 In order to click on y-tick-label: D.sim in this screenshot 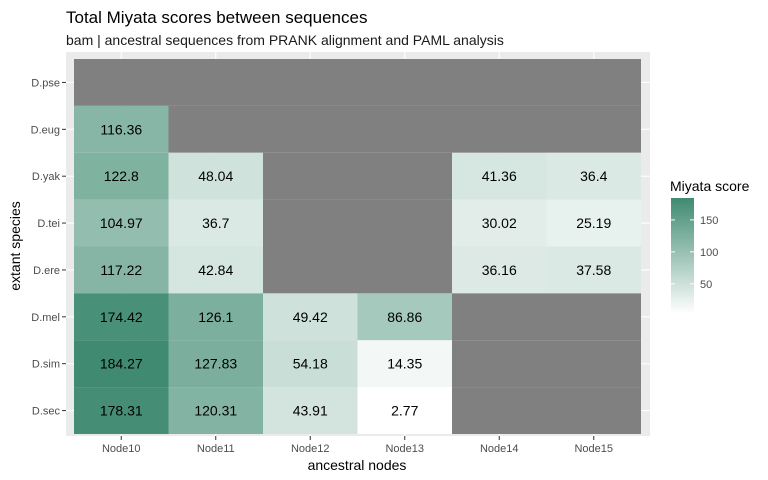, I will do `click(46, 365)`.